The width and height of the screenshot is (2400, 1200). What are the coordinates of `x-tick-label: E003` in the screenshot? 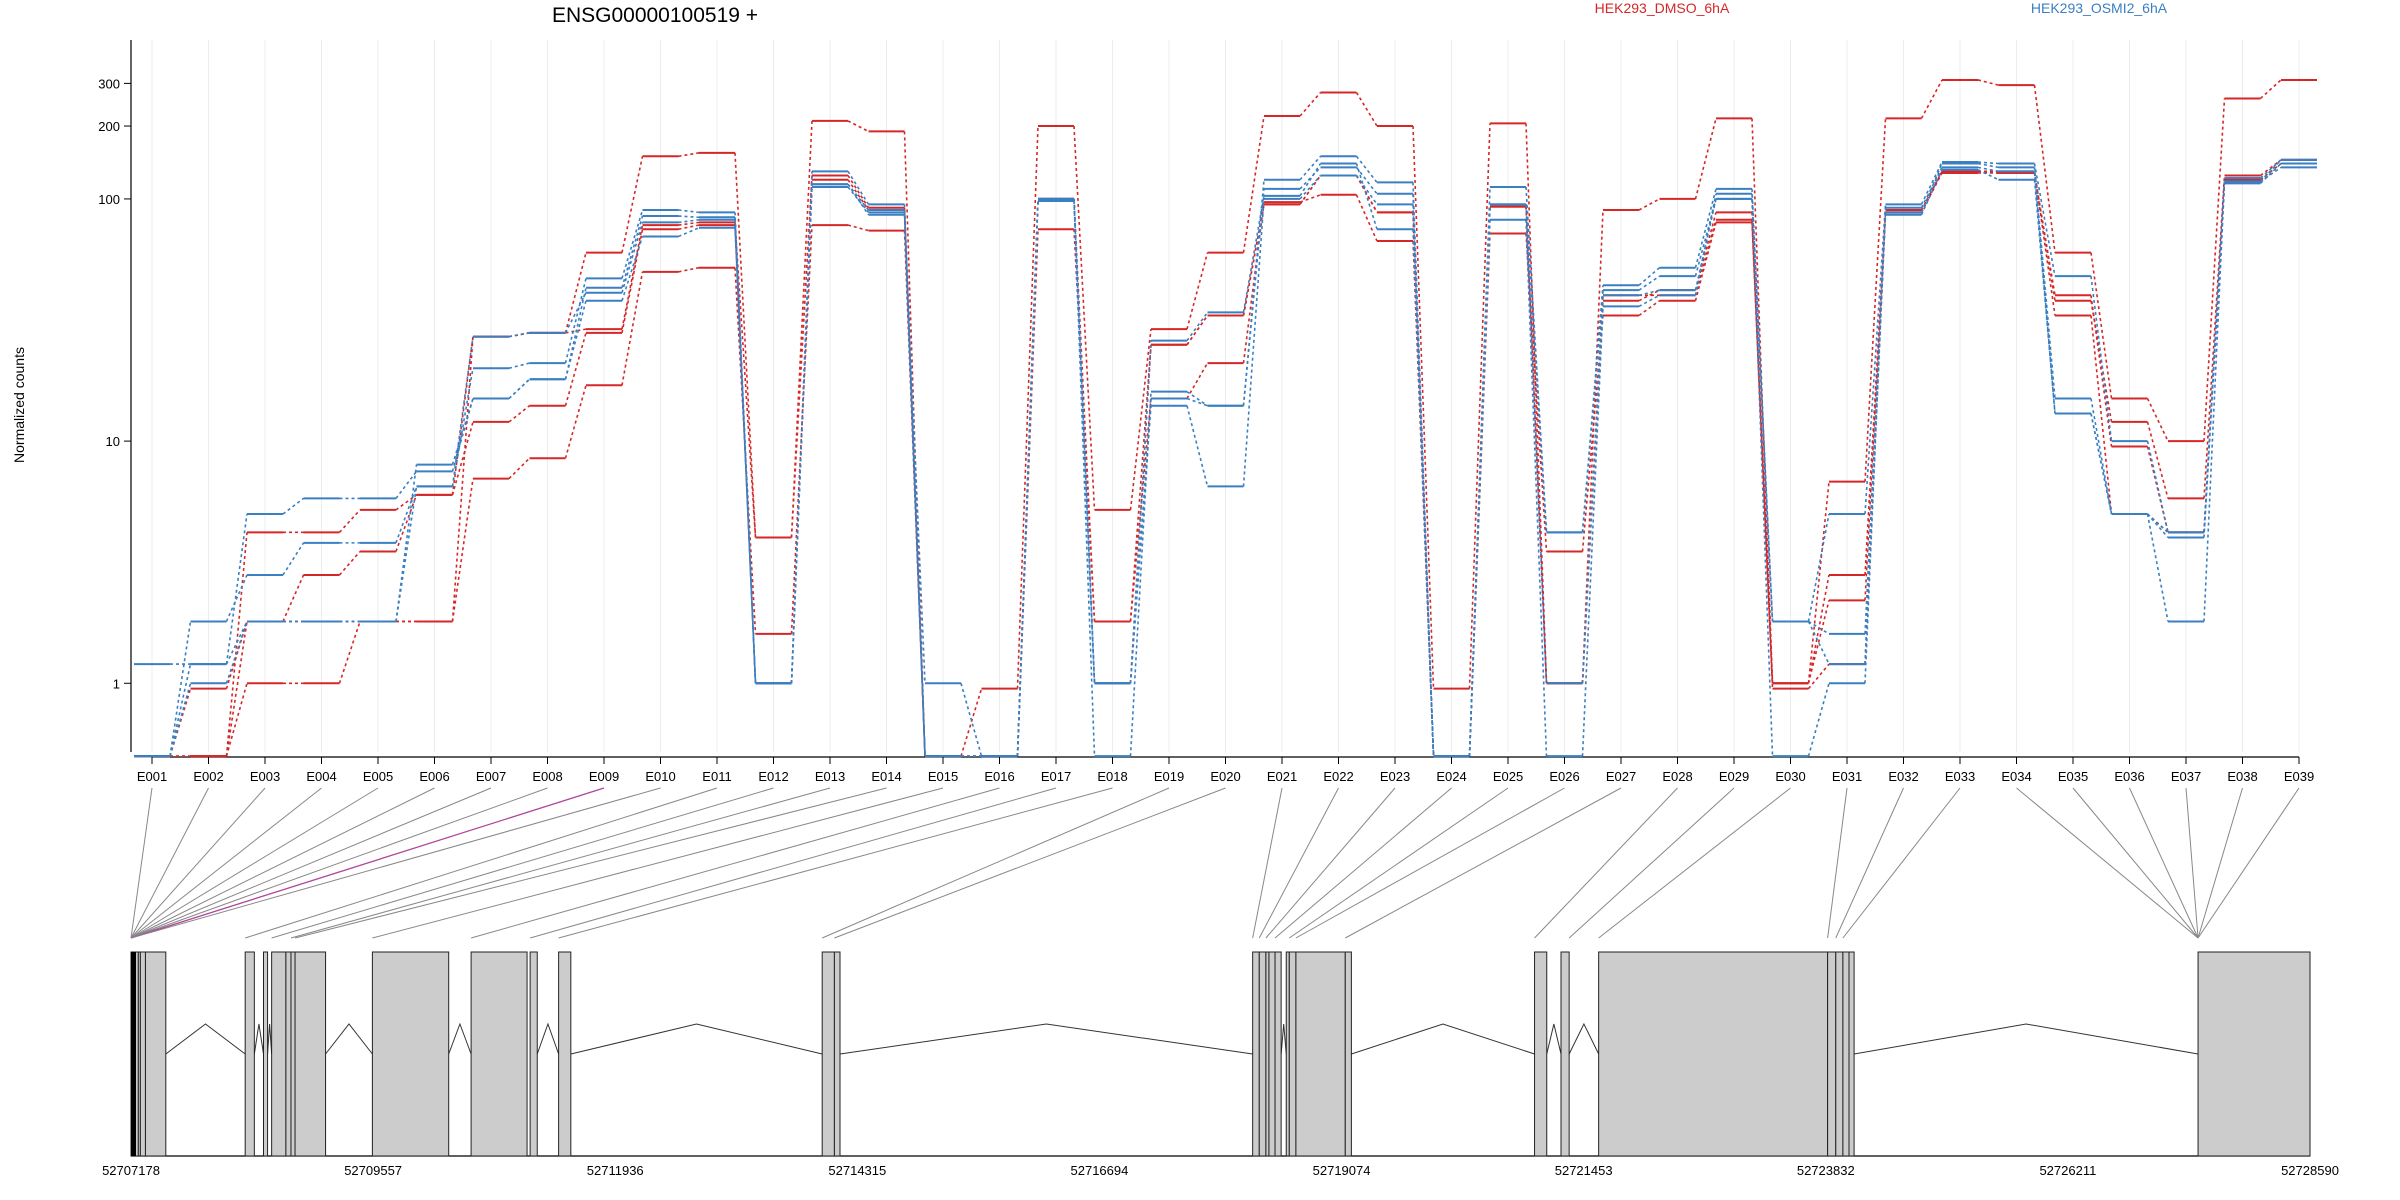 It's located at (265, 776).